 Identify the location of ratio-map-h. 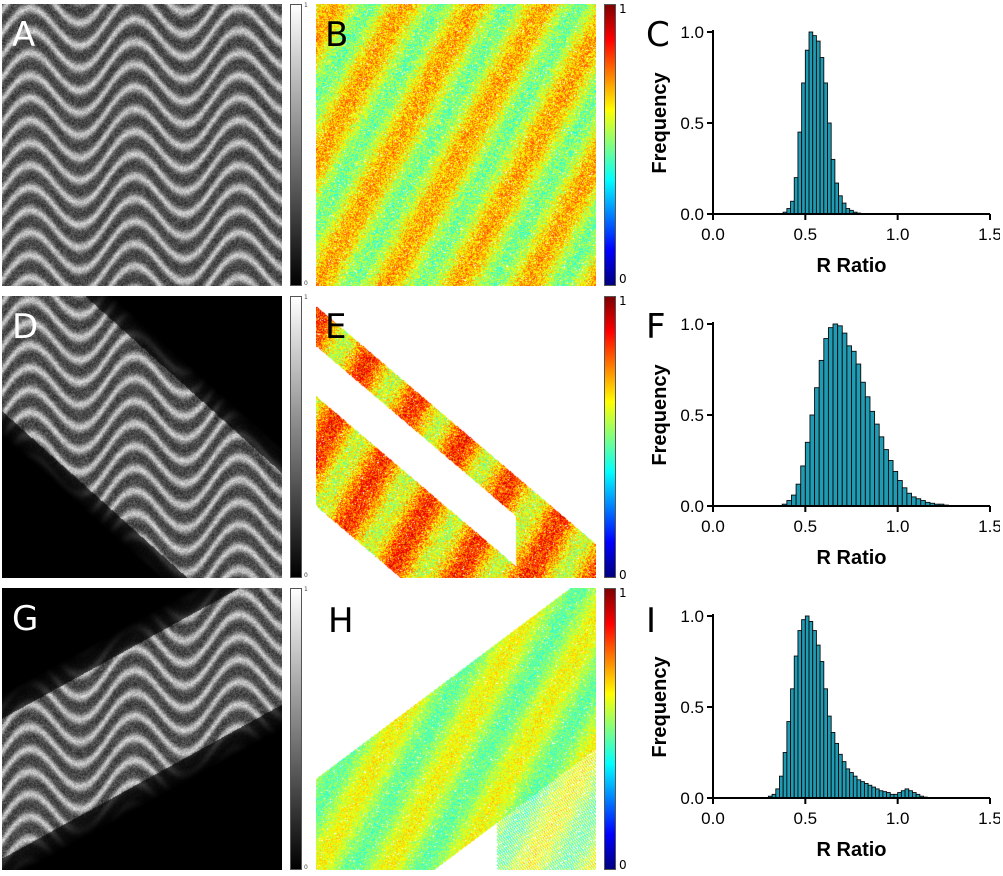
(456, 729).